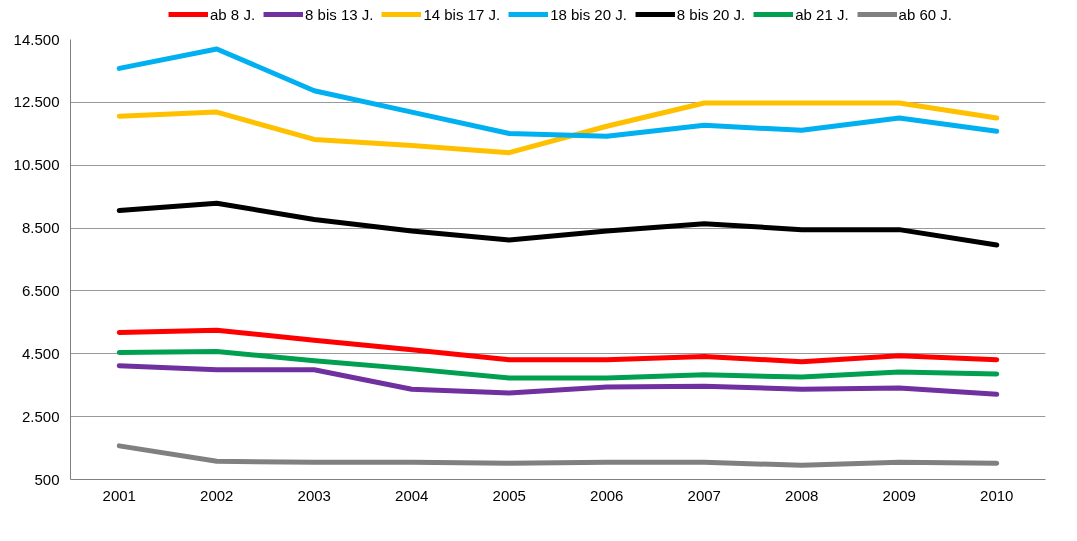 The width and height of the screenshot is (1077, 541). I want to click on x-tick-label: 2009, so click(899, 495).